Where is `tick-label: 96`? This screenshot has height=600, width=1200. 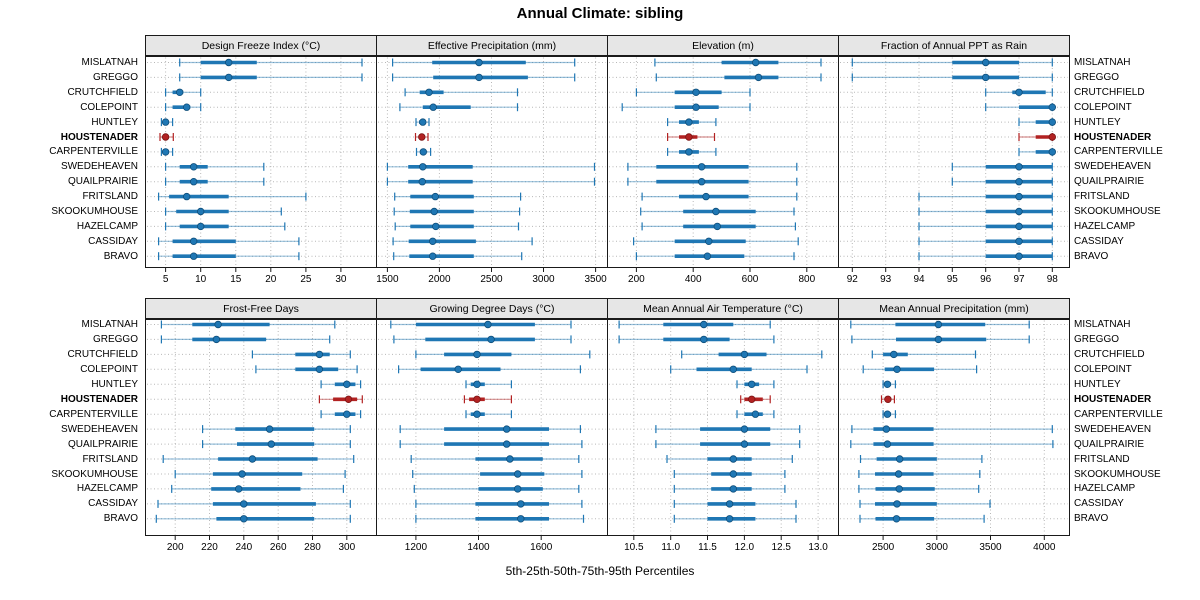 tick-label: 96 is located at coordinates (986, 279).